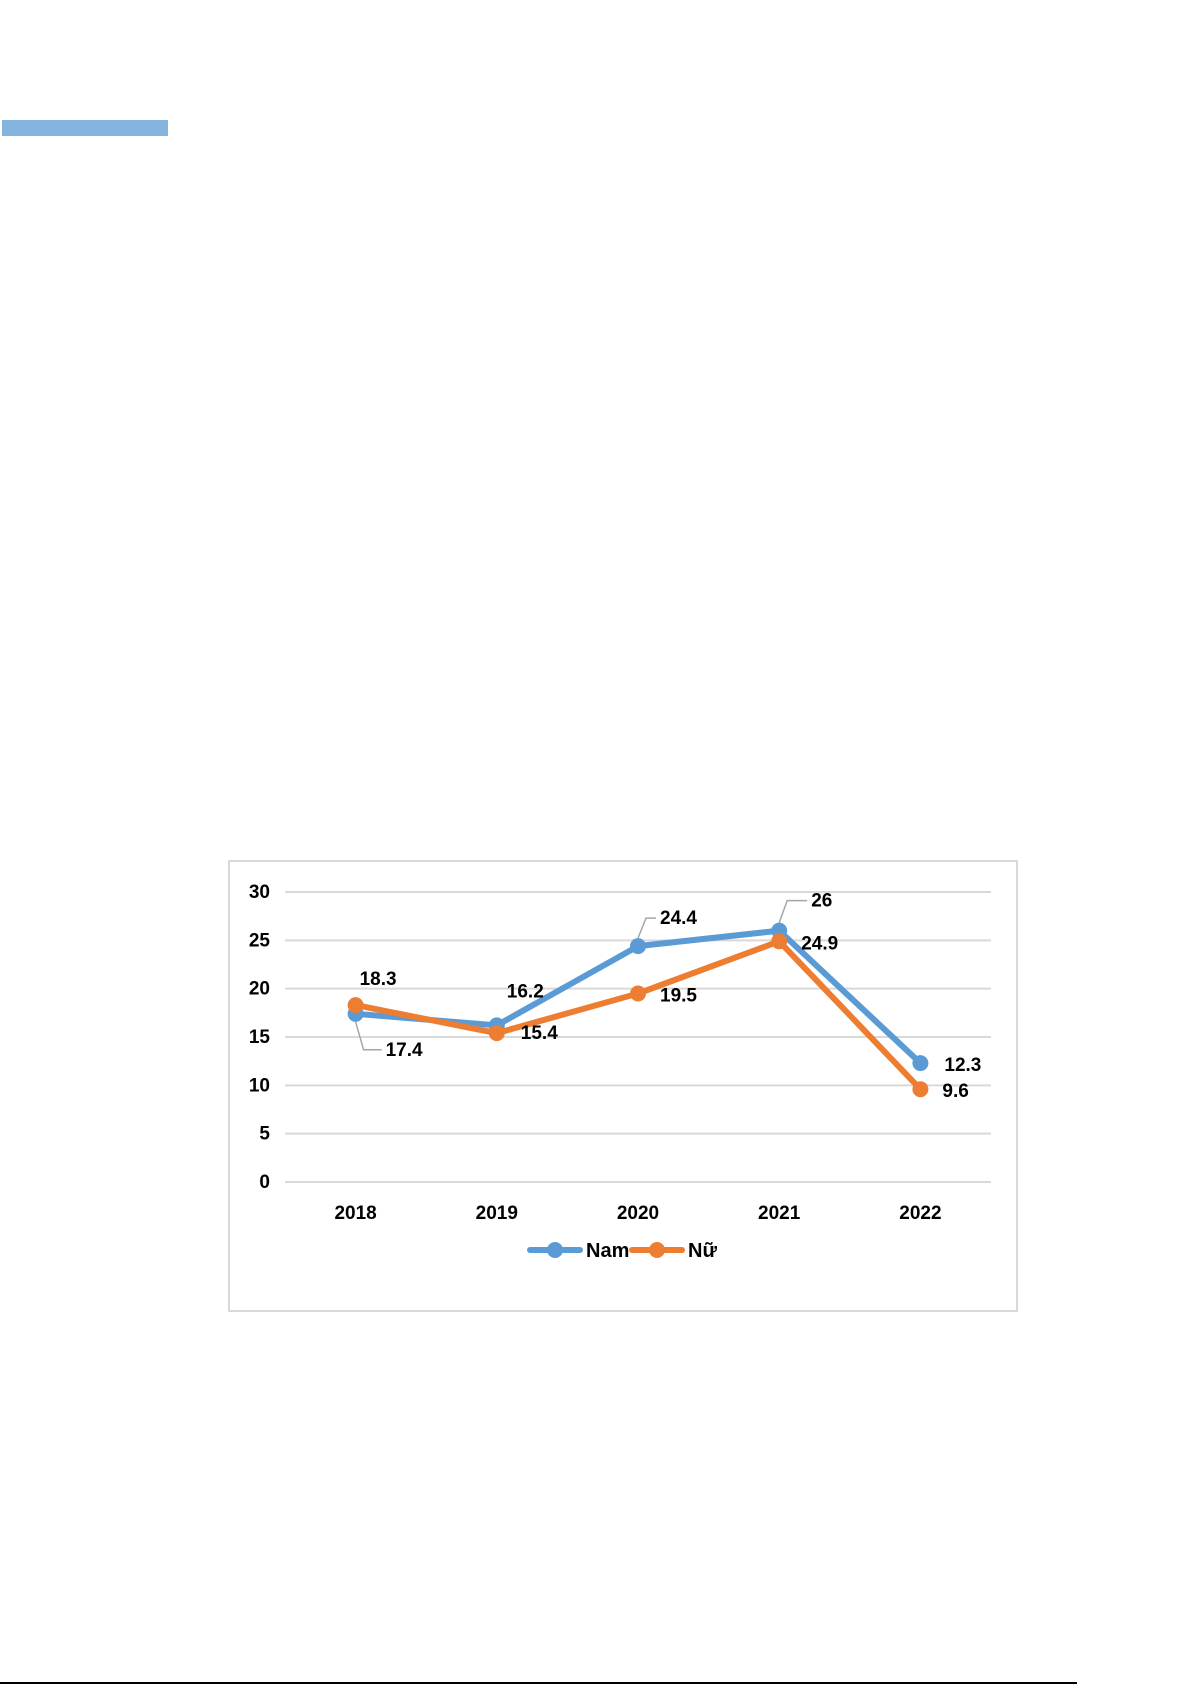  Describe the element at coordinates (678, 996) in the screenshot. I see `data-label: 19.5` at that location.